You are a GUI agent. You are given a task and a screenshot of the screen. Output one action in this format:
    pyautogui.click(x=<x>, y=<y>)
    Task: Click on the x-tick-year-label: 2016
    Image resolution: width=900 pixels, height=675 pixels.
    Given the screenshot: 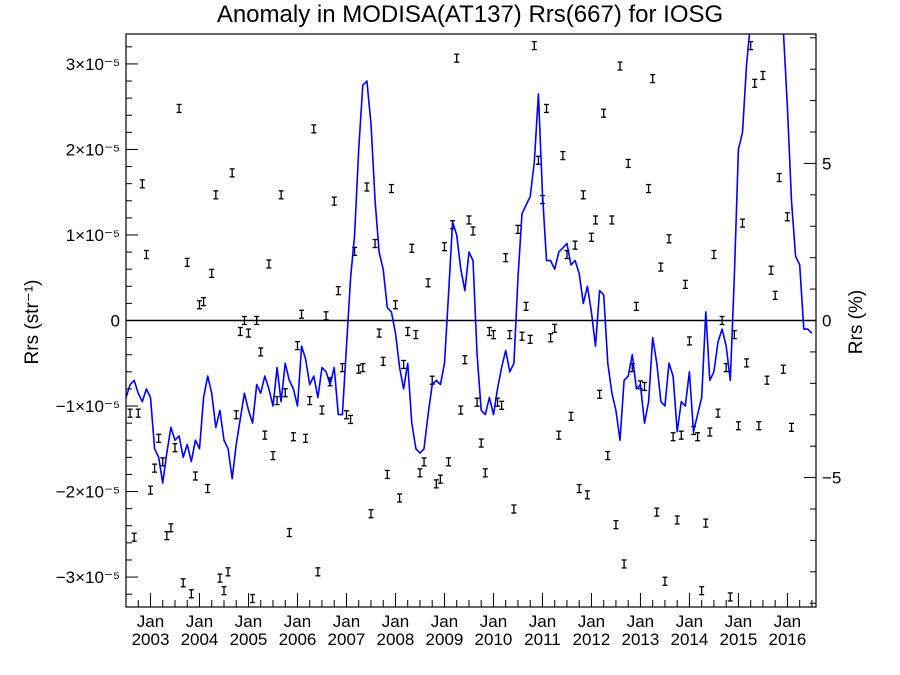 What is the action you would take?
    pyautogui.click(x=788, y=639)
    